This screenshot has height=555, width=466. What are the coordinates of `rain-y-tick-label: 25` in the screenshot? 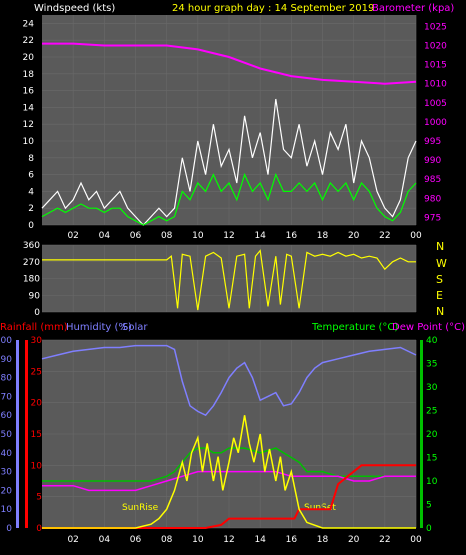 It's located at (36, 372).